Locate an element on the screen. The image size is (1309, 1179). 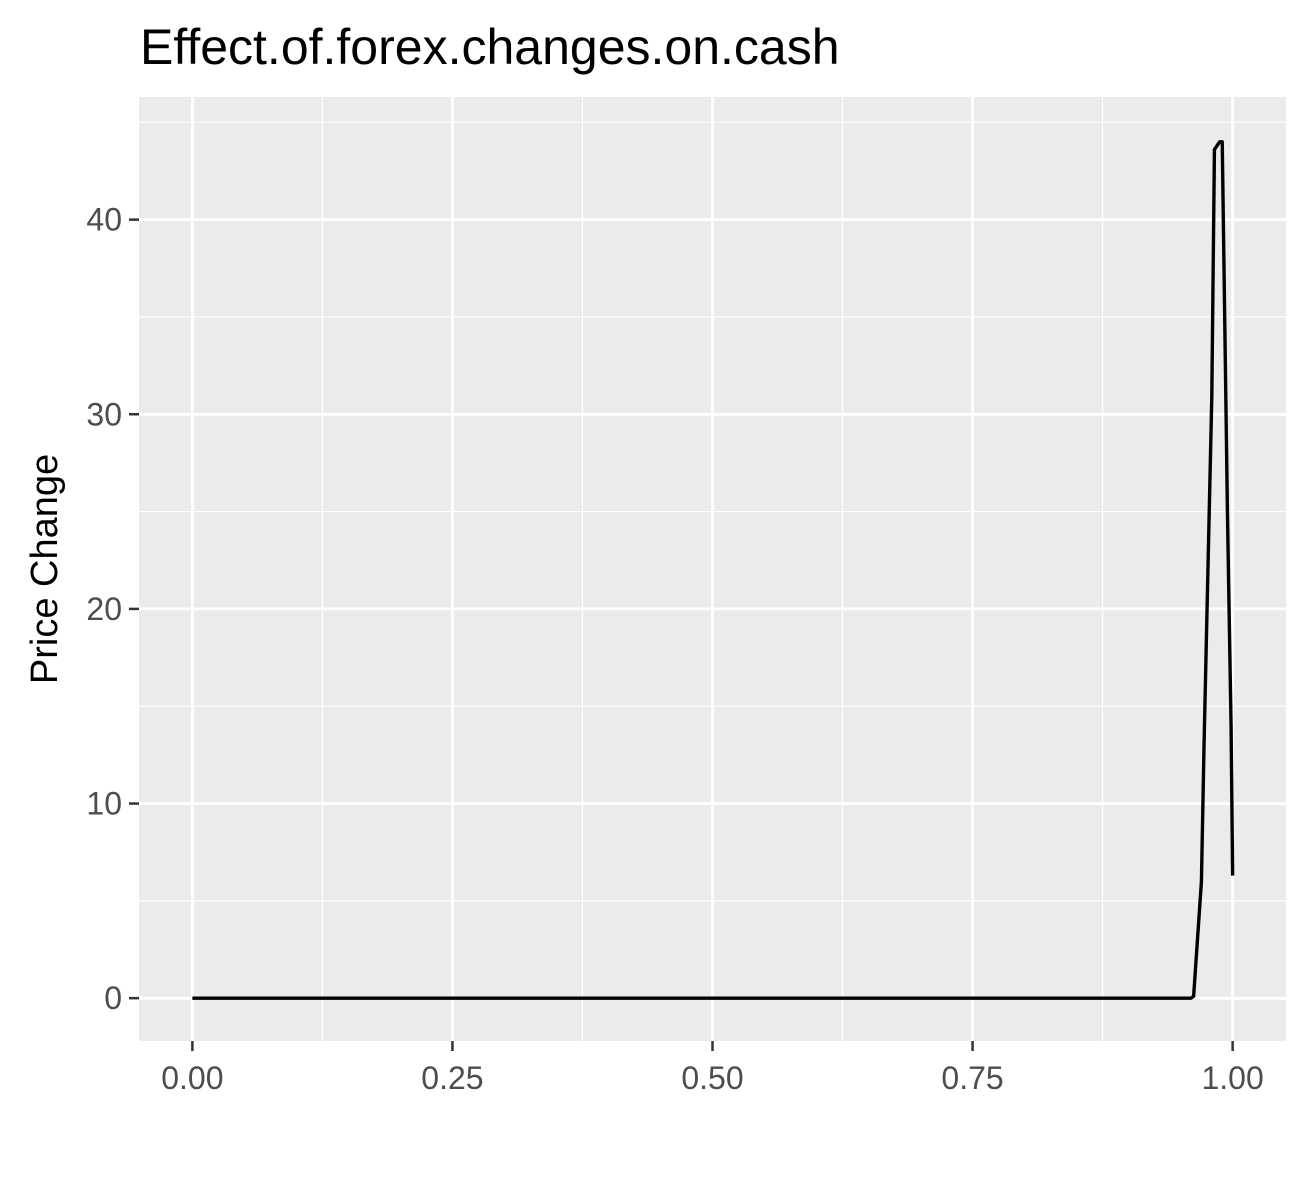
x-axis: 0.00 0.25 0.50 0.75 1.00 is located at coordinates (712, 1068).